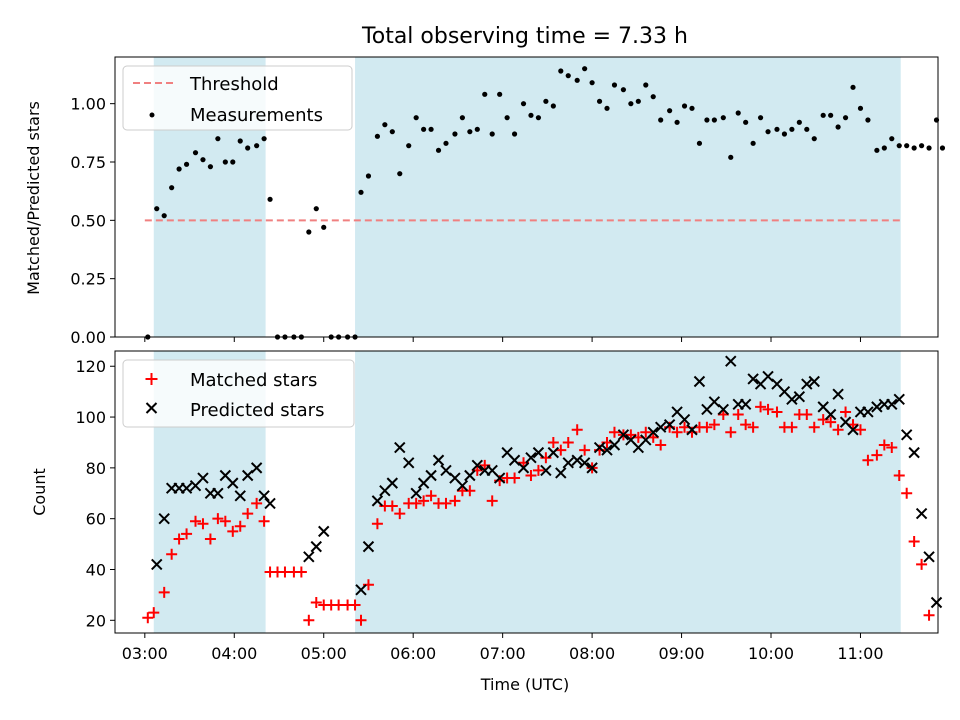 The height and width of the screenshot is (720, 960). Describe the element at coordinates (592, 653) in the screenshot. I see `x-tick-label: 08:00` at that location.